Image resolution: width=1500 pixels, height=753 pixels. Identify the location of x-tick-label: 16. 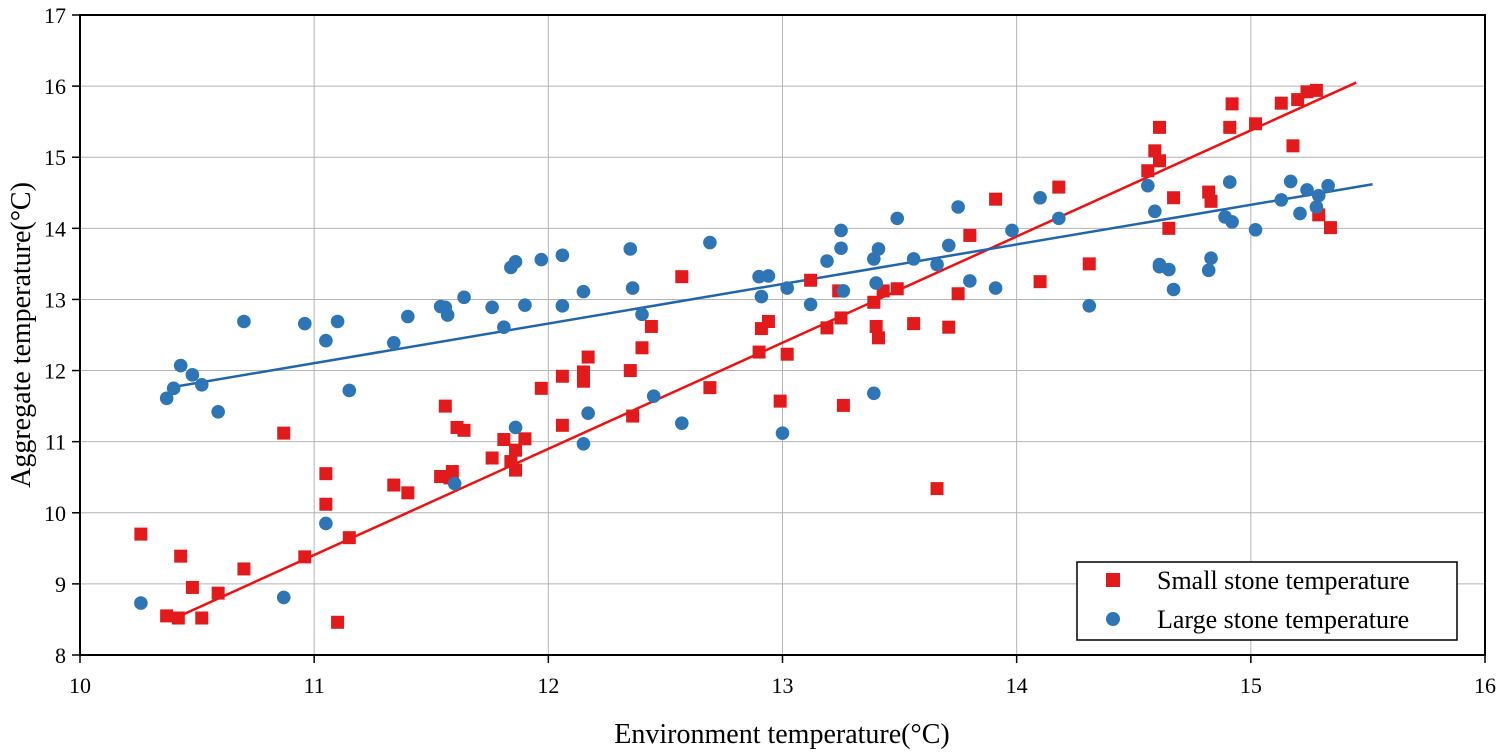
(1485, 685).